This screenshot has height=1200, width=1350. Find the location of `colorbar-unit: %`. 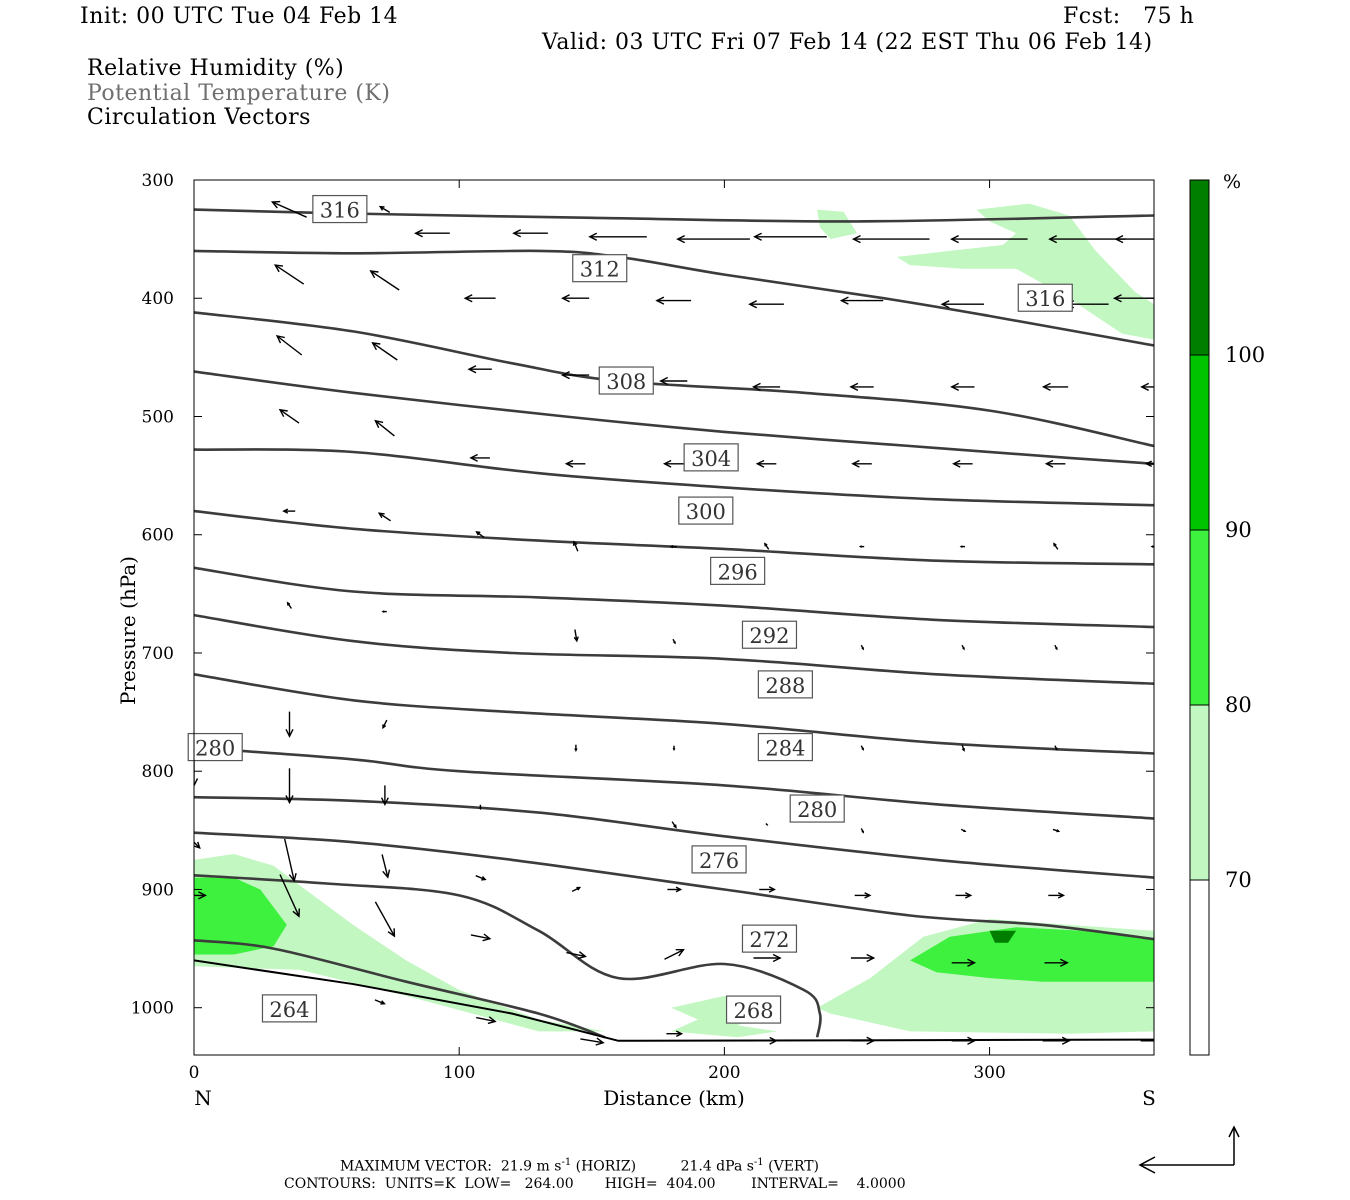

colorbar-unit: % is located at coordinates (1232, 182).